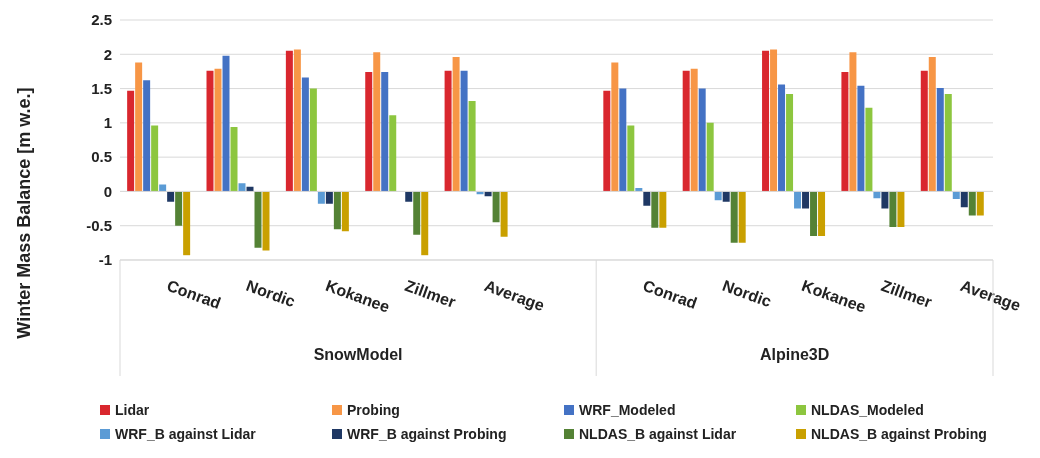  Describe the element at coordinates (794, 354) in the screenshot. I see `text: Alpine3D` at that location.